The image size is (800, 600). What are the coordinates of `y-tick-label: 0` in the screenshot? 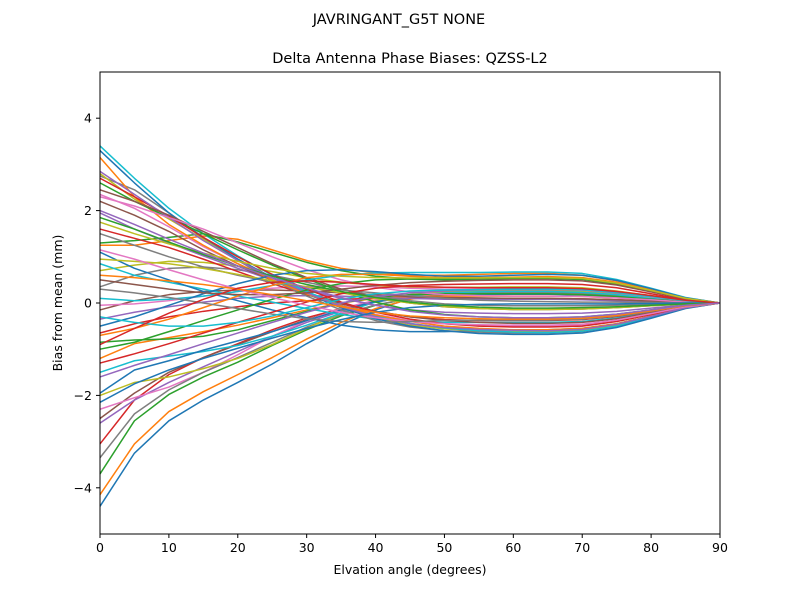 It's located at (88, 303).